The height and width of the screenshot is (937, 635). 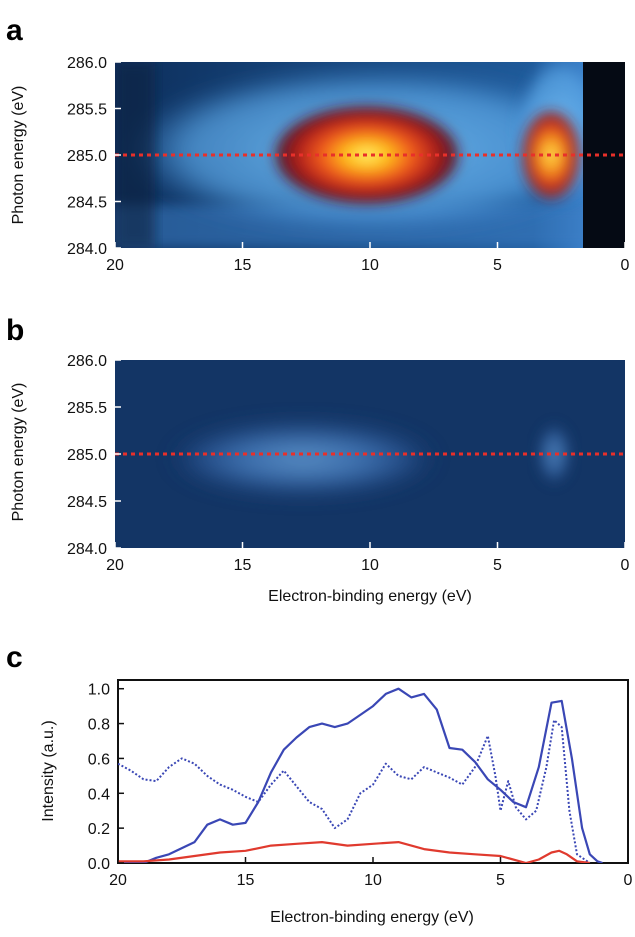 What do you see at coordinates (370, 596) in the screenshot?
I see `x-axis-label-b: Electron-binding energy (eV)` at bounding box center [370, 596].